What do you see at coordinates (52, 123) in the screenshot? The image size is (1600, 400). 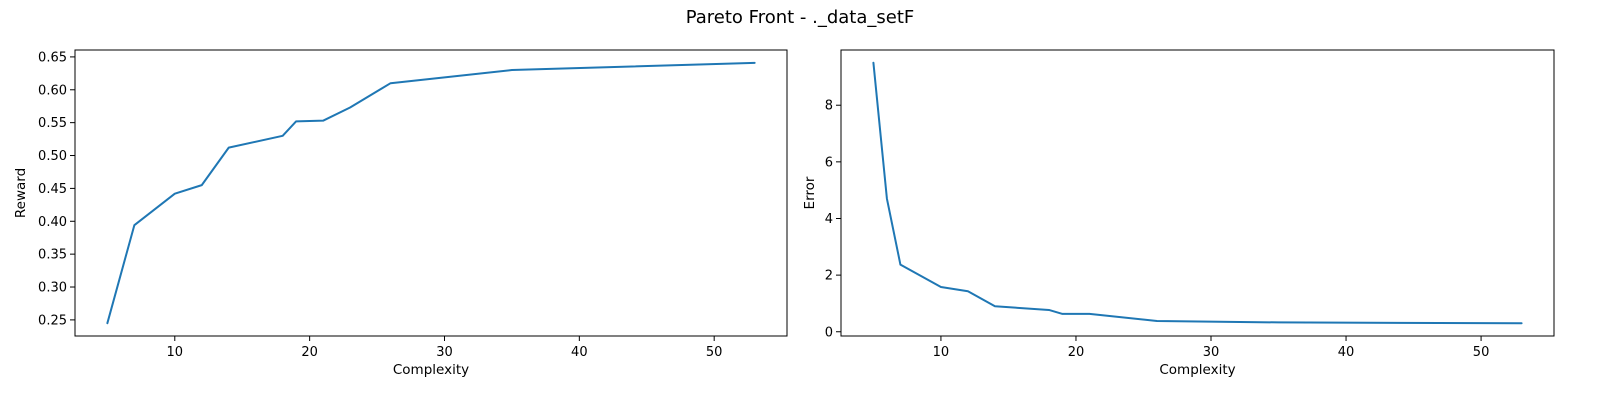 I see `y-tick-label: 0.55` at bounding box center [52, 123].